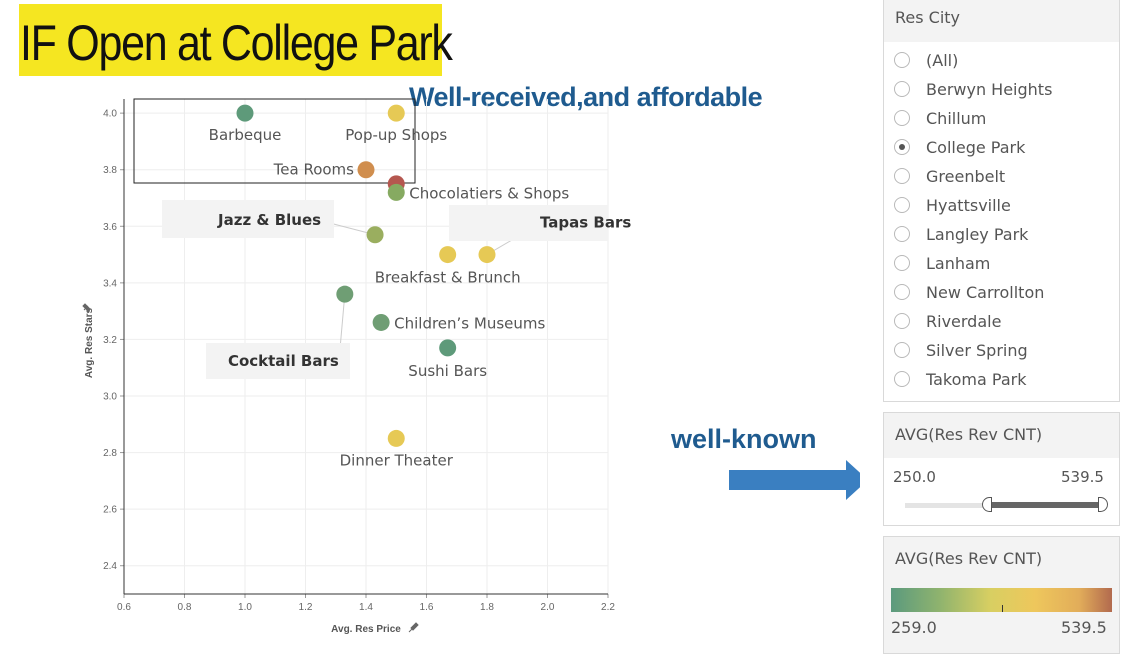 This screenshot has height=654, width=1134. I want to click on x-tick-label: 2.2, so click(608, 607).